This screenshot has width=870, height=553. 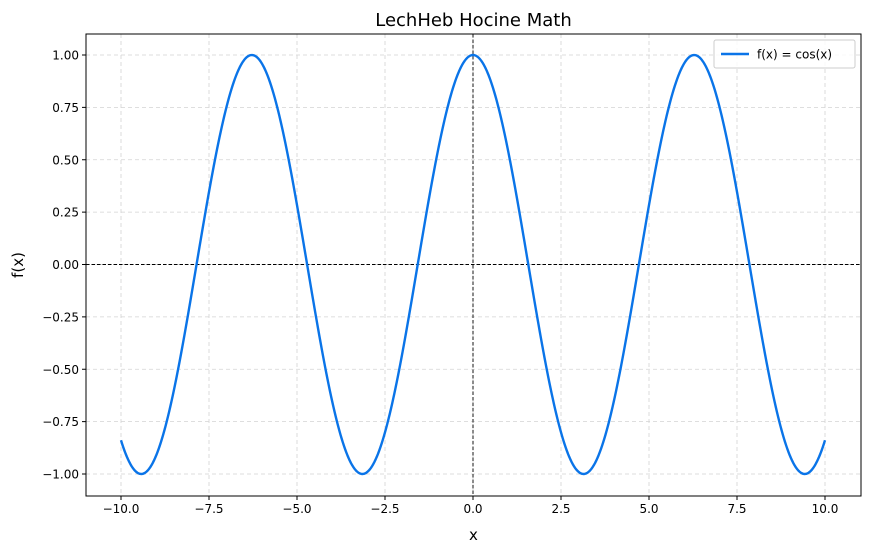 I want to click on y-tick-label: 0.50, so click(x=65, y=160).